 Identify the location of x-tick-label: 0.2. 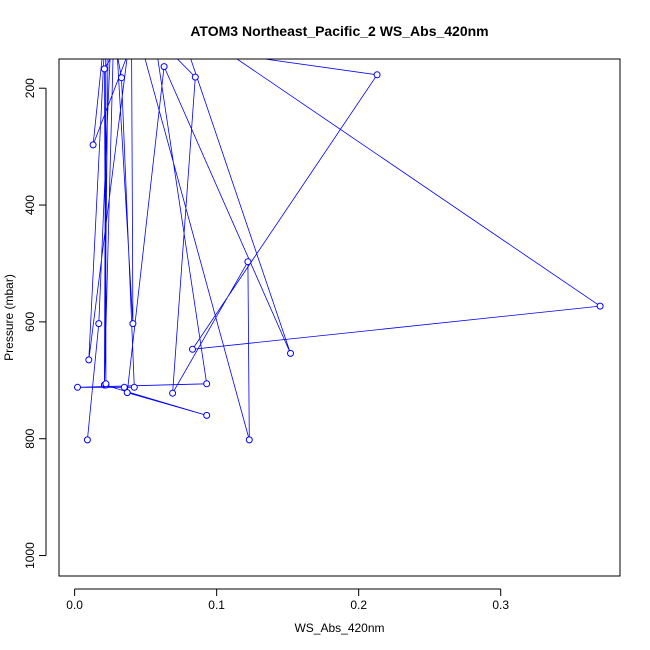
(358, 605).